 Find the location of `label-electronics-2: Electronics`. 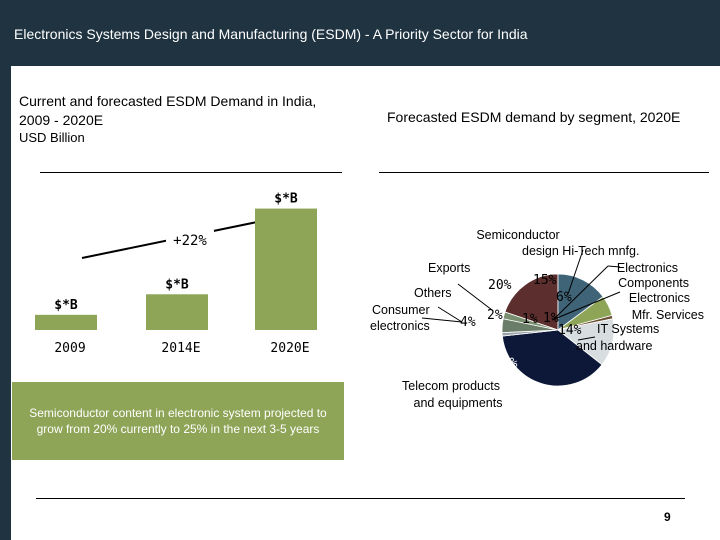

label-electronics-2: Electronics is located at coordinates (659, 298).